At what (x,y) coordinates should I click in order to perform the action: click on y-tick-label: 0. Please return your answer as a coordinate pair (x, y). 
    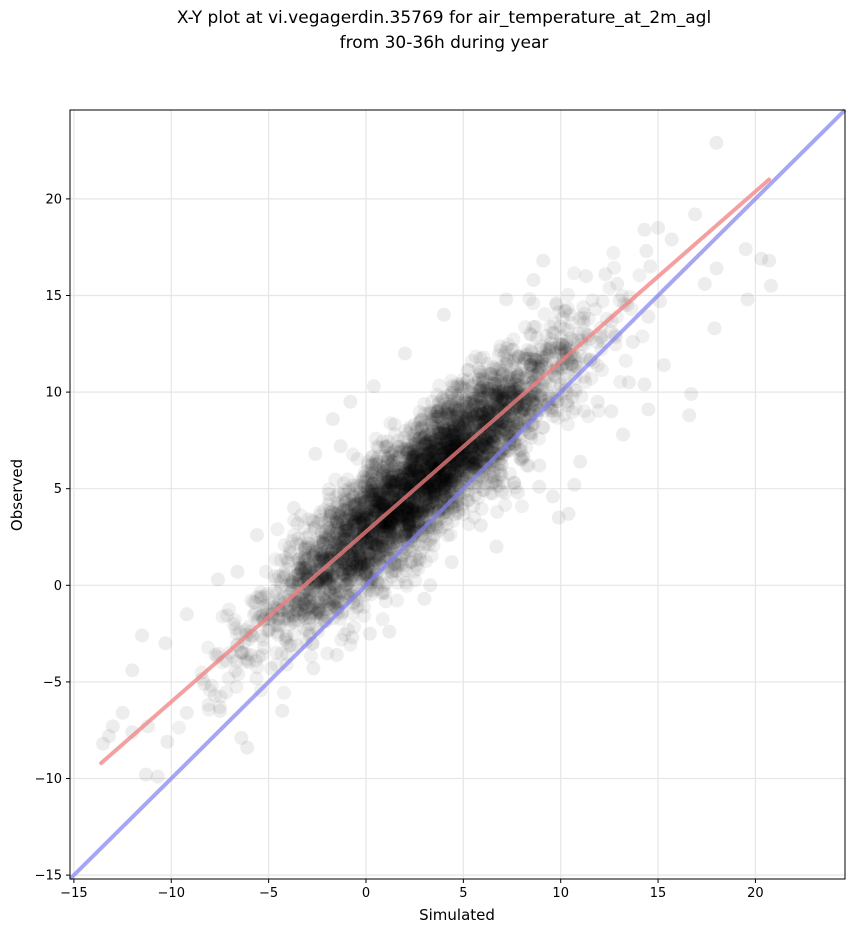
    Looking at the image, I should click on (58, 586).